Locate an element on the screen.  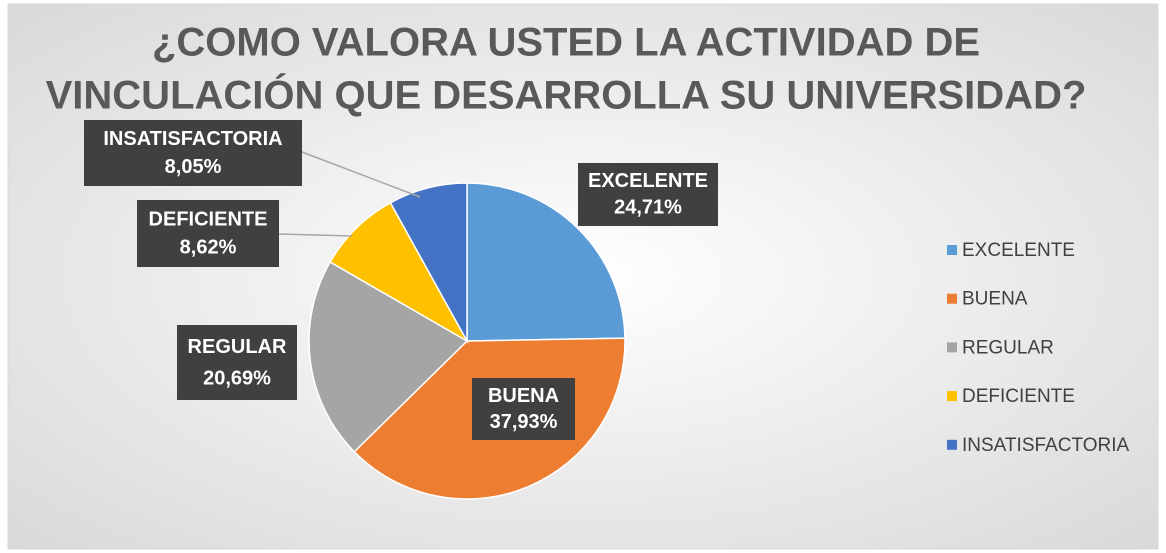
legend-label: INSATISFACTORIA is located at coordinates (1045, 445).